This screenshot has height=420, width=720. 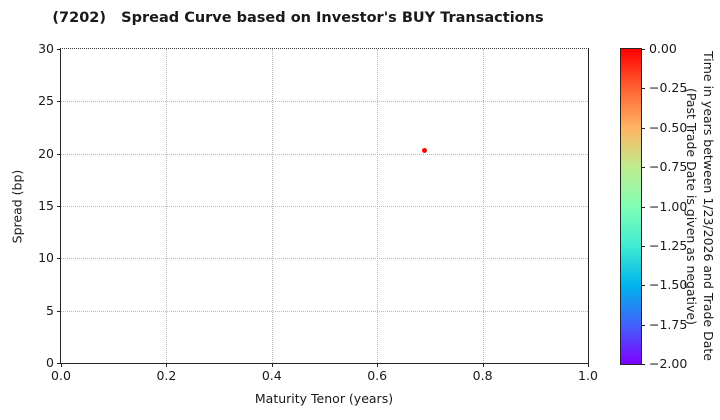 I want to click on colorbar-tick-label: −0.50, so click(x=668, y=127).